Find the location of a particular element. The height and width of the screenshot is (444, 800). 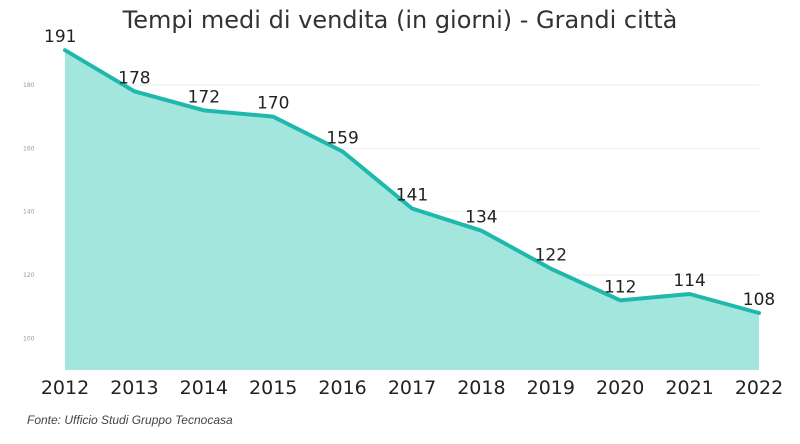

y-tick-label: 120 is located at coordinates (29, 275).